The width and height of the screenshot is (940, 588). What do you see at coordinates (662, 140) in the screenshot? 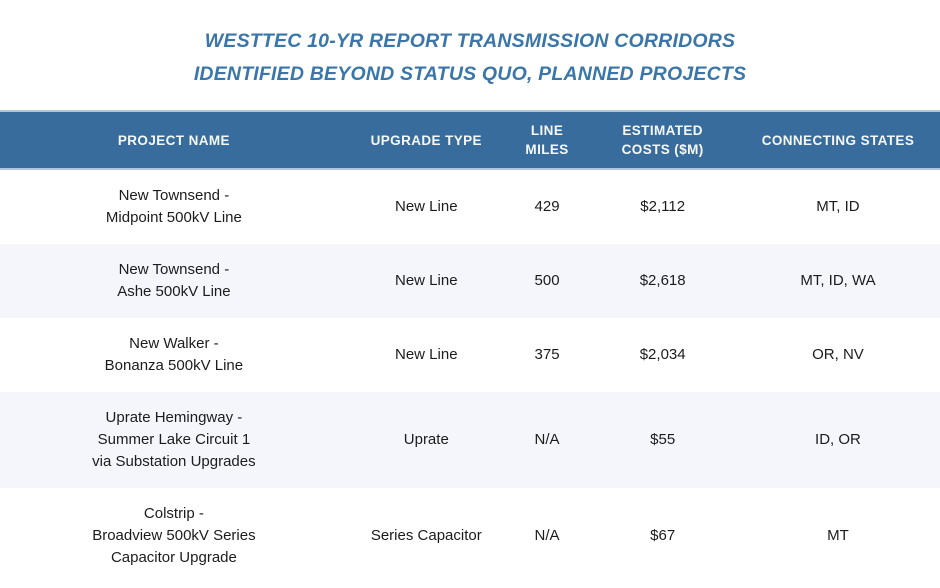
I see `column-header-estimated-costs: ESTIMATED COSTS ($M)` at bounding box center [662, 140].